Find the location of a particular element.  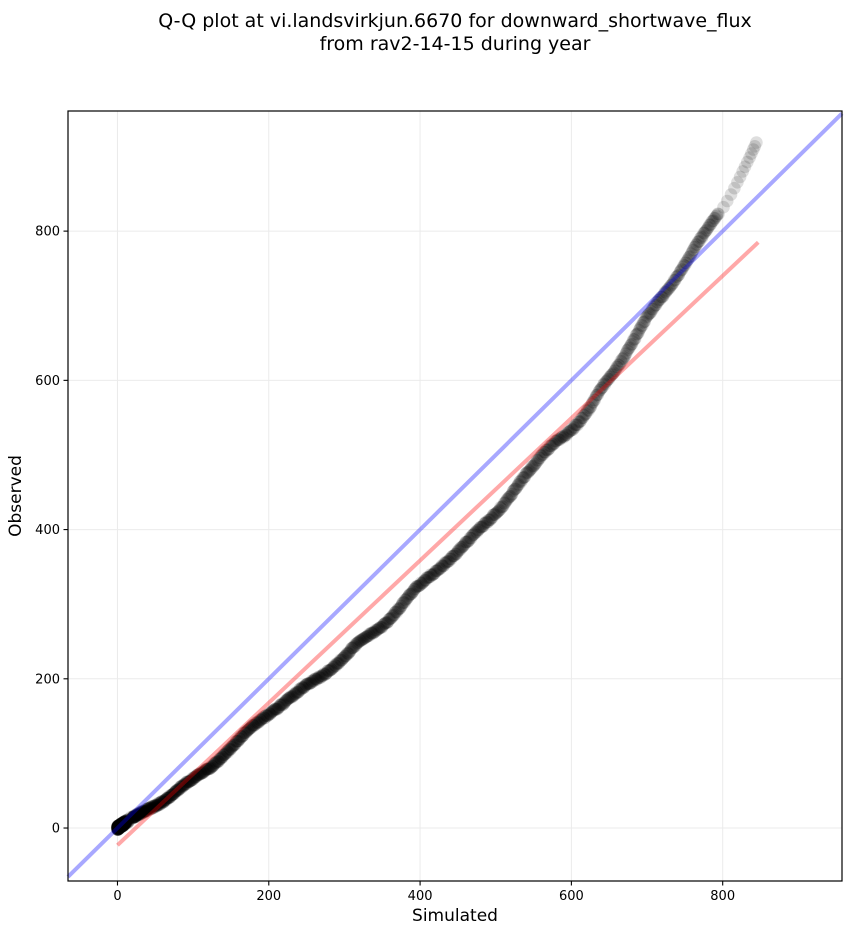

x-axis-label: Simulated is located at coordinates (455, 916).